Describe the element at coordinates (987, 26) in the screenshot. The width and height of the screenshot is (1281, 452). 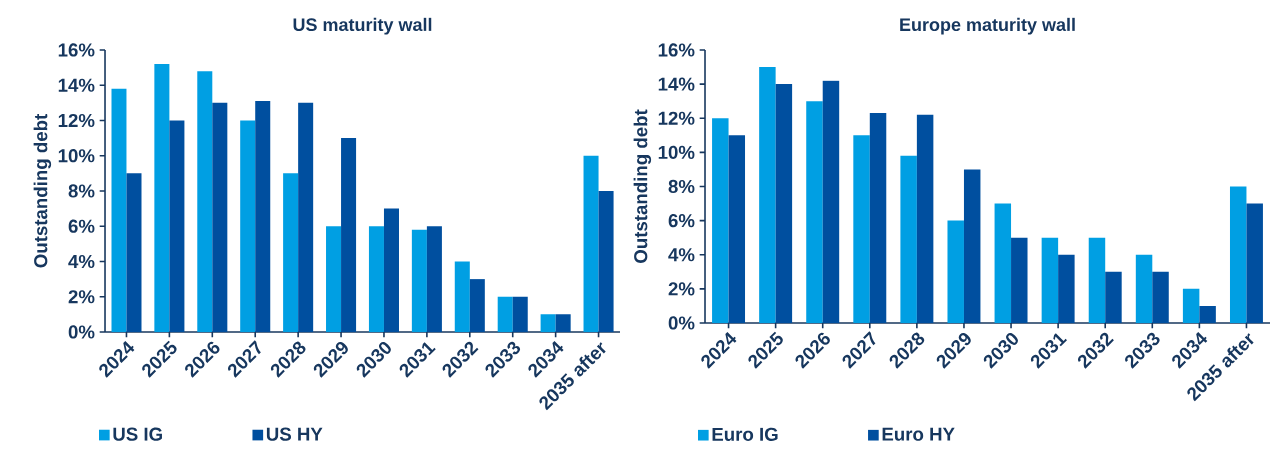
I see `chart-title: Europe maturity wall` at that location.